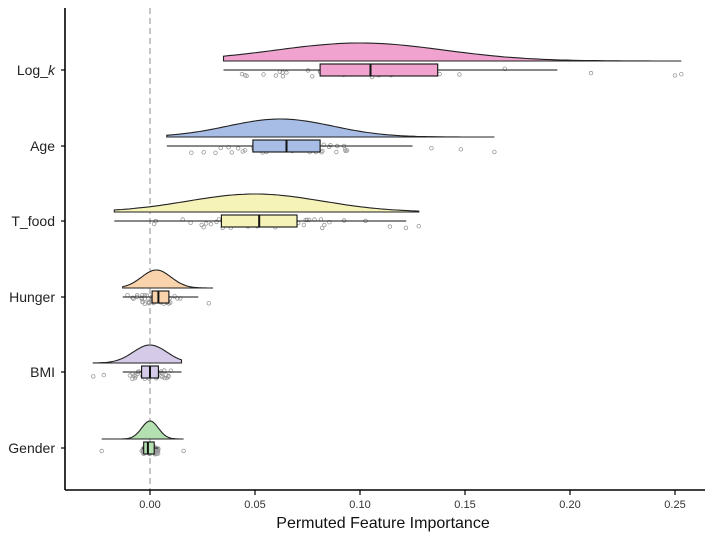 This screenshot has height=543, width=720. I want to click on x-tick-label: 0.25, so click(674, 505).